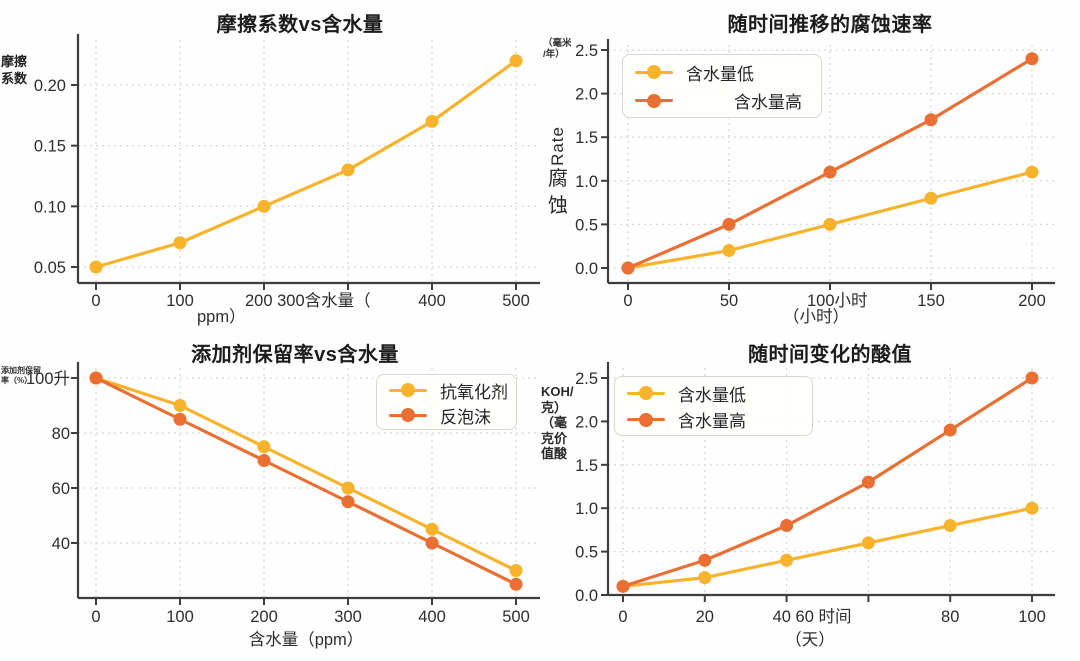  Describe the element at coordinates (50, 86) in the screenshot. I see `y-tick-label: 0.20` at that location.